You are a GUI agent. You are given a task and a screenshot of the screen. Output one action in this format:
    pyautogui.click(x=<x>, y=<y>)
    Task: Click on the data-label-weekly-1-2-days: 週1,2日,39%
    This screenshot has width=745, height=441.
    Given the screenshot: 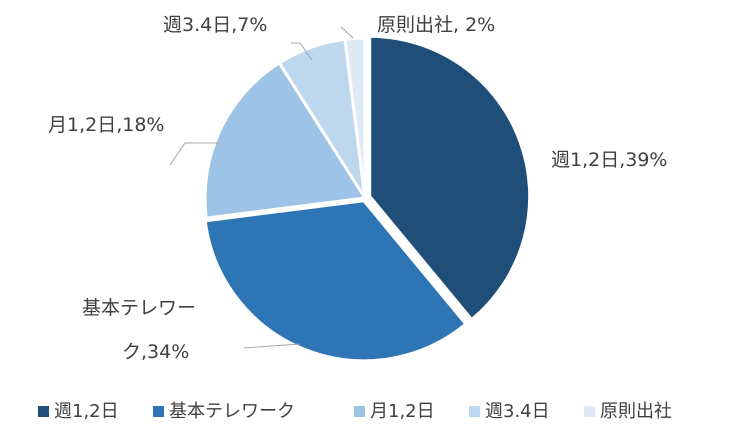 What is the action you would take?
    pyautogui.click(x=609, y=160)
    